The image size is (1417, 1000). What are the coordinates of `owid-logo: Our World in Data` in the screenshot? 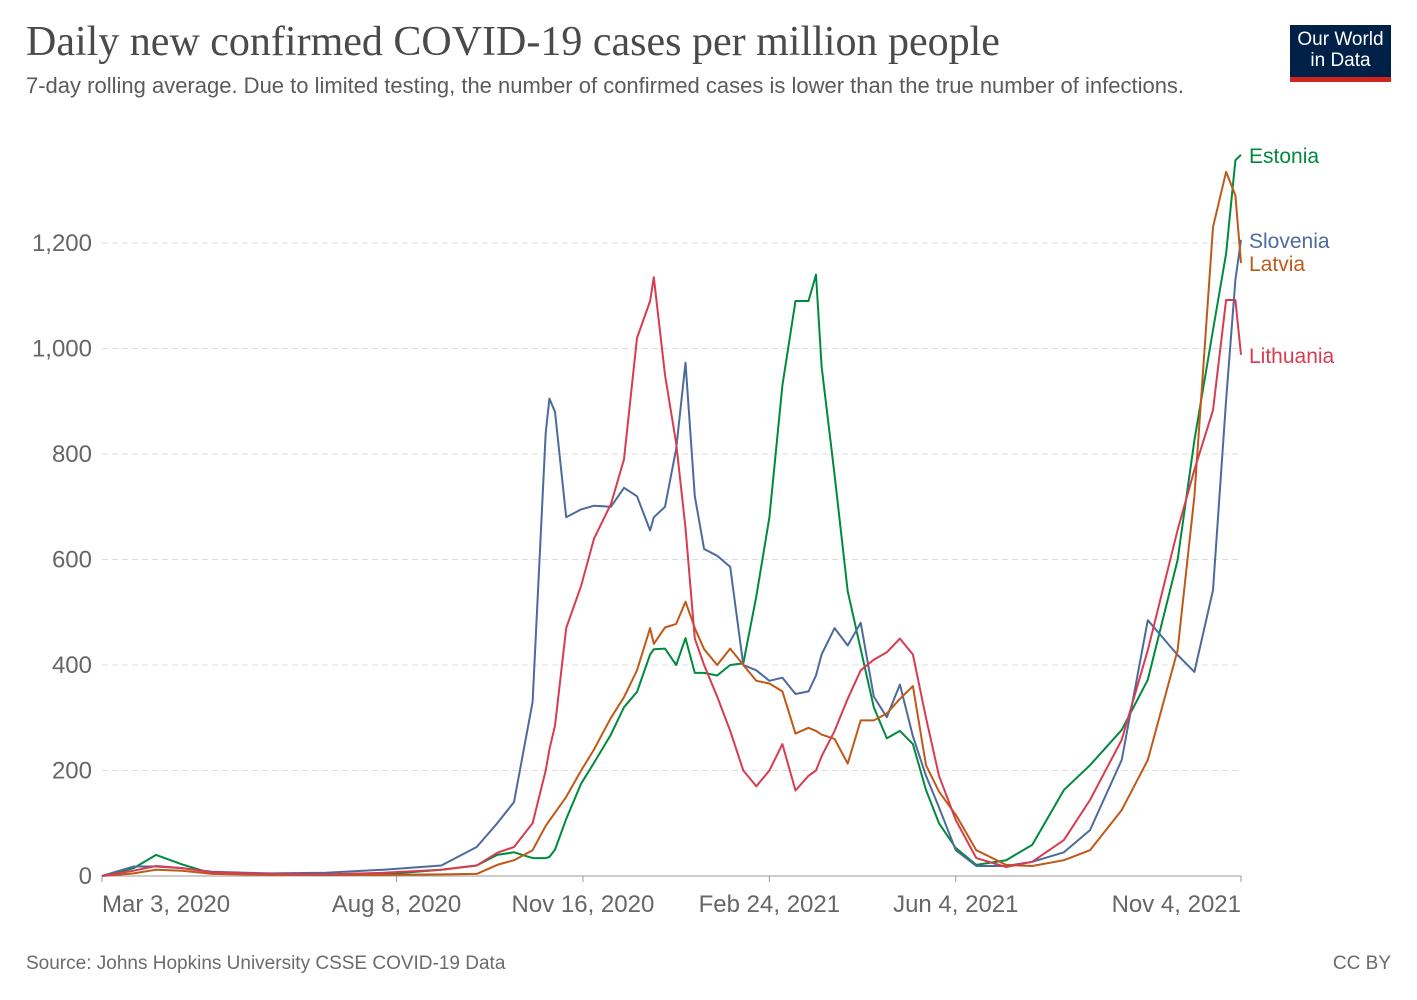 It's located at (1340, 53).